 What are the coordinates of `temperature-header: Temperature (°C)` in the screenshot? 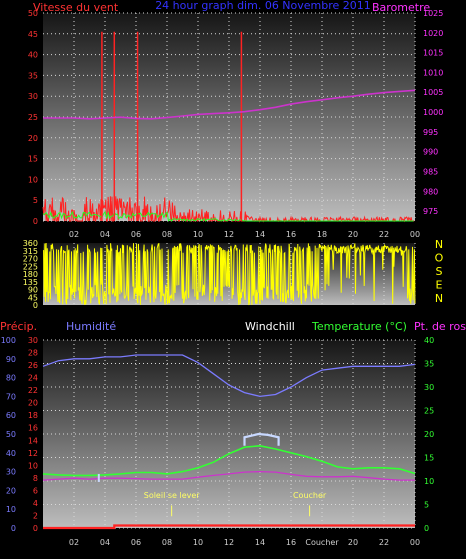 It's located at (359, 326).